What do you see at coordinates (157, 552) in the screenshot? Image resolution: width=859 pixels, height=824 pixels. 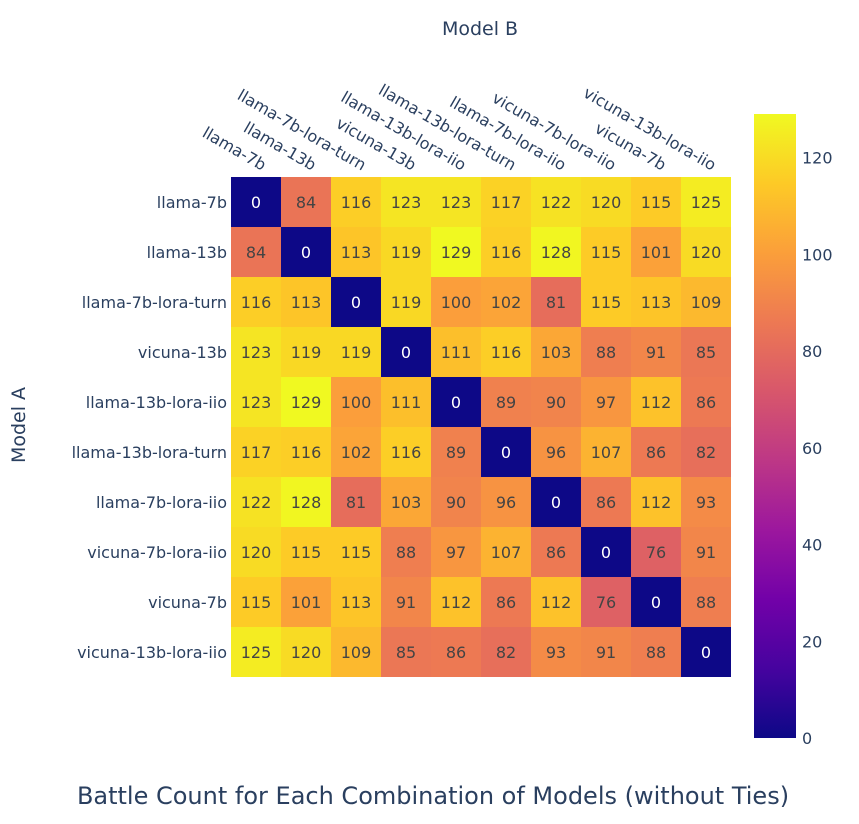 I see `y-axis-tick-label: vicuna-7b-lora-iio` at bounding box center [157, 552].